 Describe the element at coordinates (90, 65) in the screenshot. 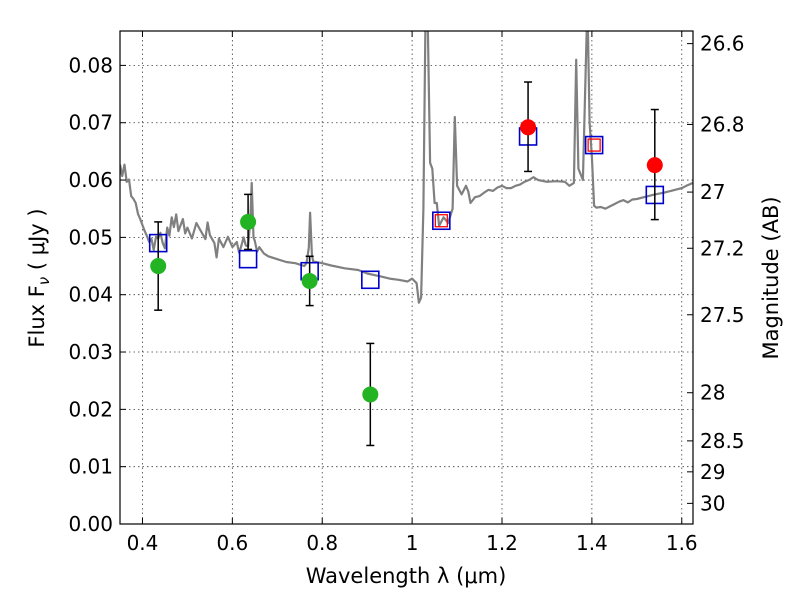

I see `y-tick-label: 0.08` at that location.